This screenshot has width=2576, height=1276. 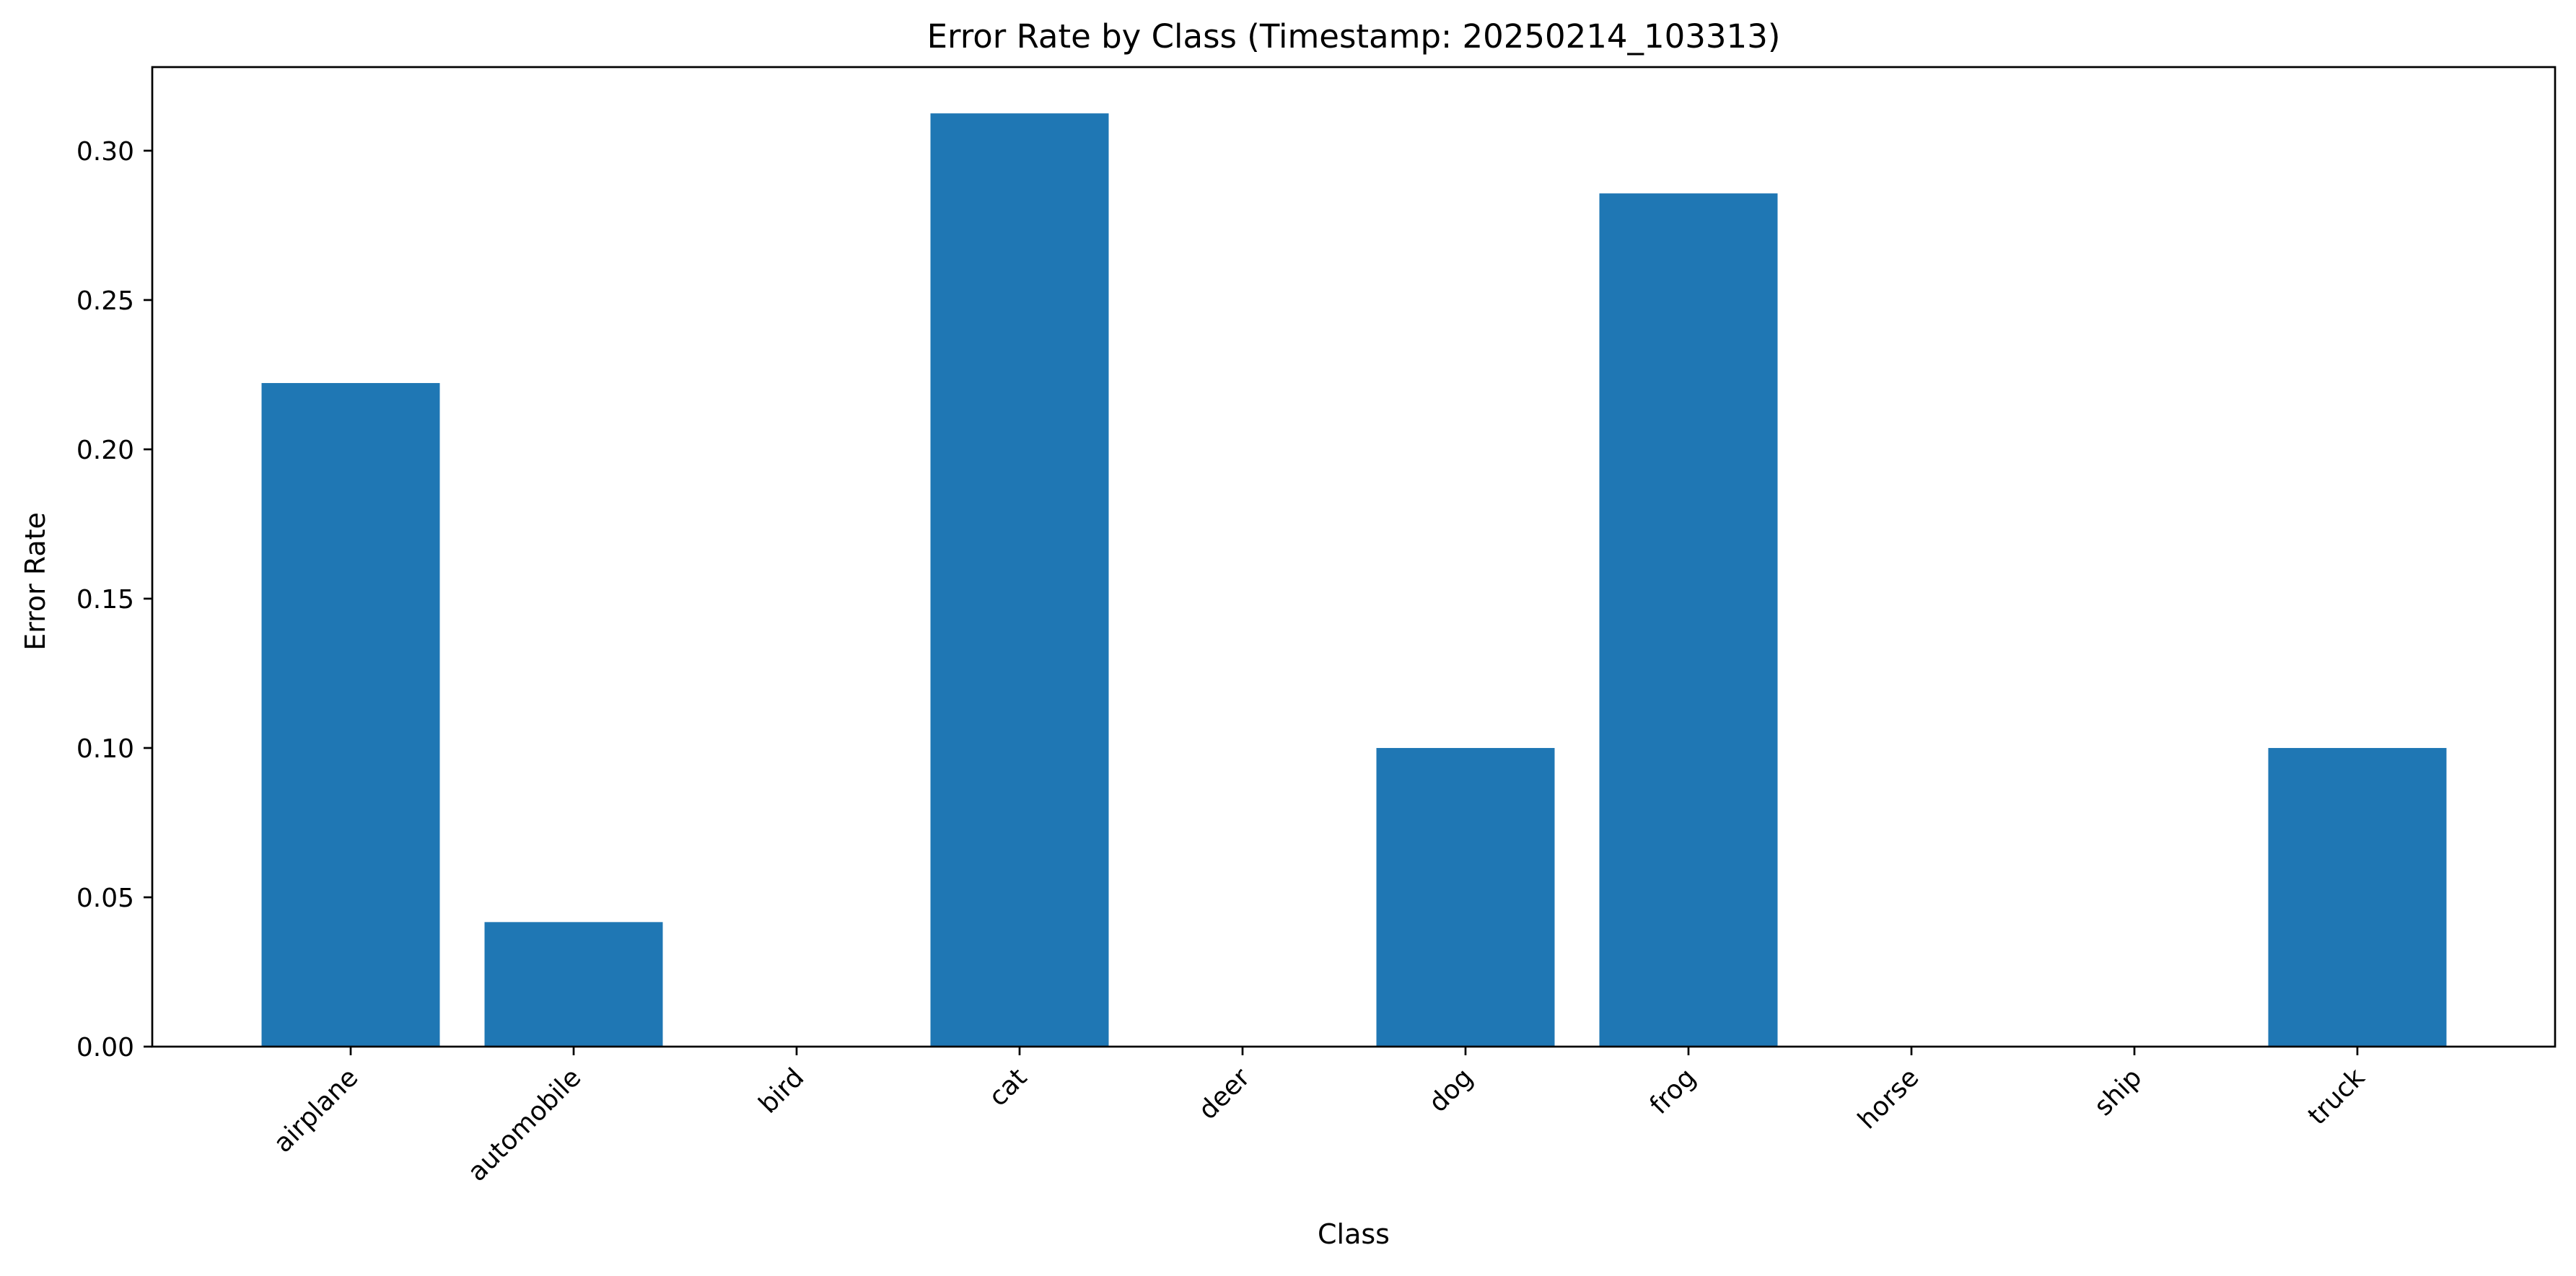 What do you see at coordinates (105, 1048) in the screenshot?
I see `y-tick-label: 0.00` at bounding box center [105, 1048].